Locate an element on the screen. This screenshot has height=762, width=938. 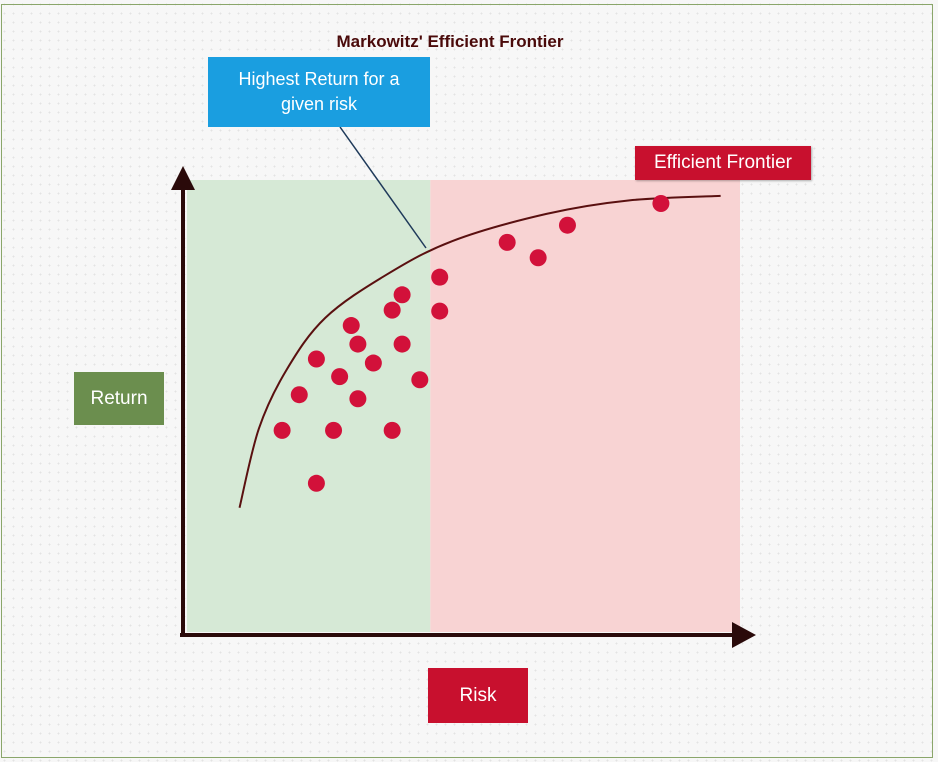
risk-axis-label: Risk is located at coordinates (478, 695).